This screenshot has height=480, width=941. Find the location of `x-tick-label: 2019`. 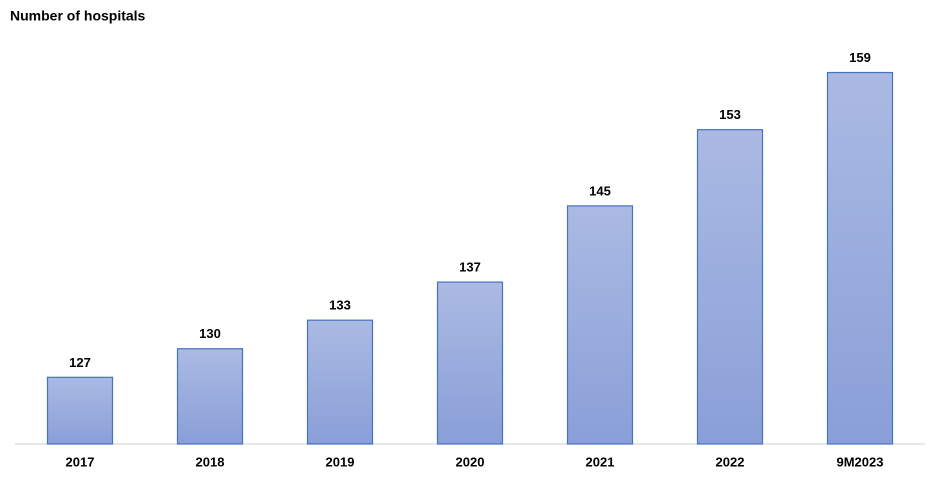

x-tick-label: 2019 is located at coordinates (340, 461).